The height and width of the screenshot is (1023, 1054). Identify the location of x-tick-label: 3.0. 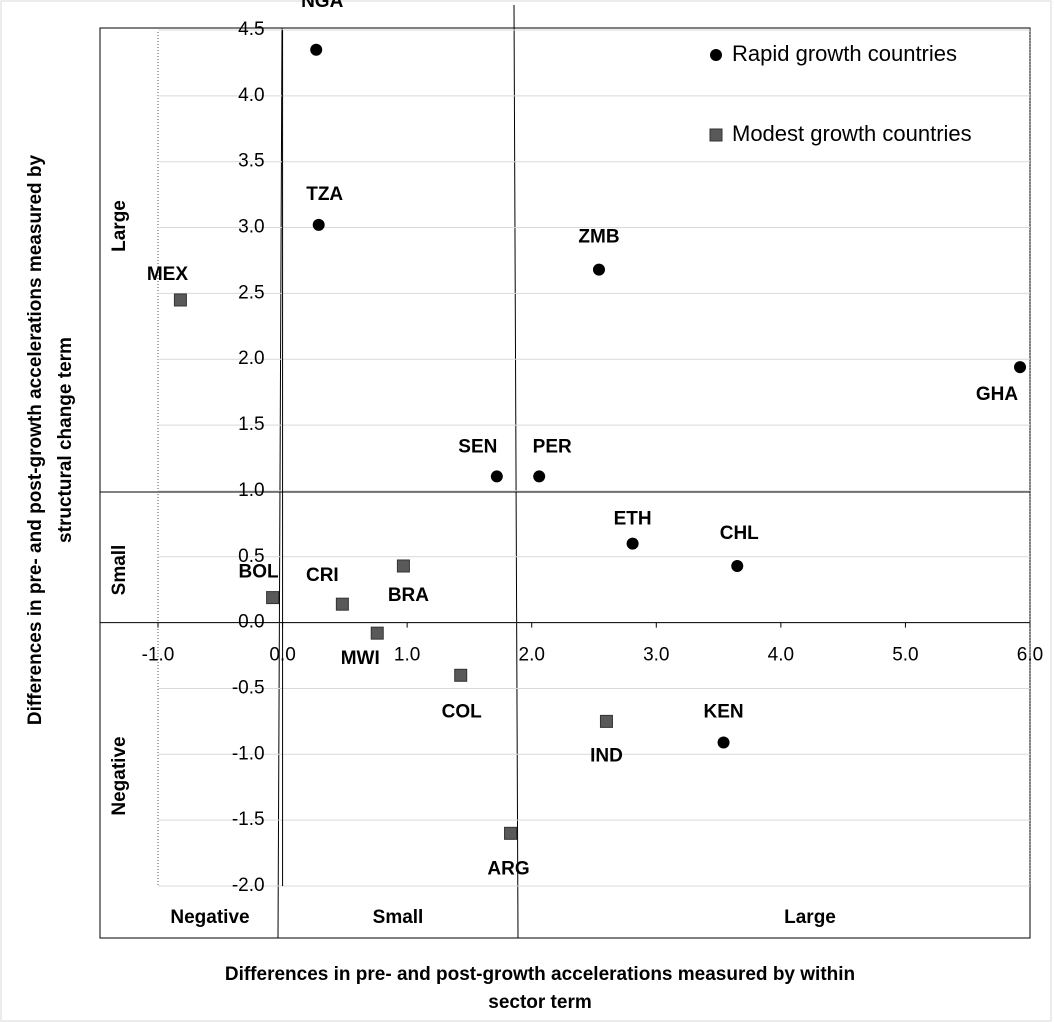
(656, 655).